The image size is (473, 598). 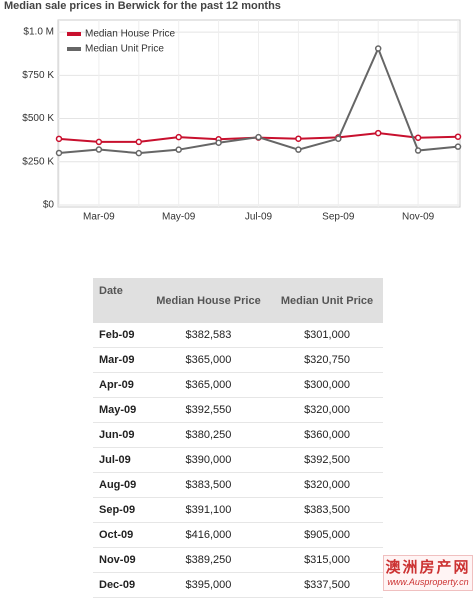 I want to click on table-row: Jun-09 $380,250 $360,000, so click(x=238, y=435).